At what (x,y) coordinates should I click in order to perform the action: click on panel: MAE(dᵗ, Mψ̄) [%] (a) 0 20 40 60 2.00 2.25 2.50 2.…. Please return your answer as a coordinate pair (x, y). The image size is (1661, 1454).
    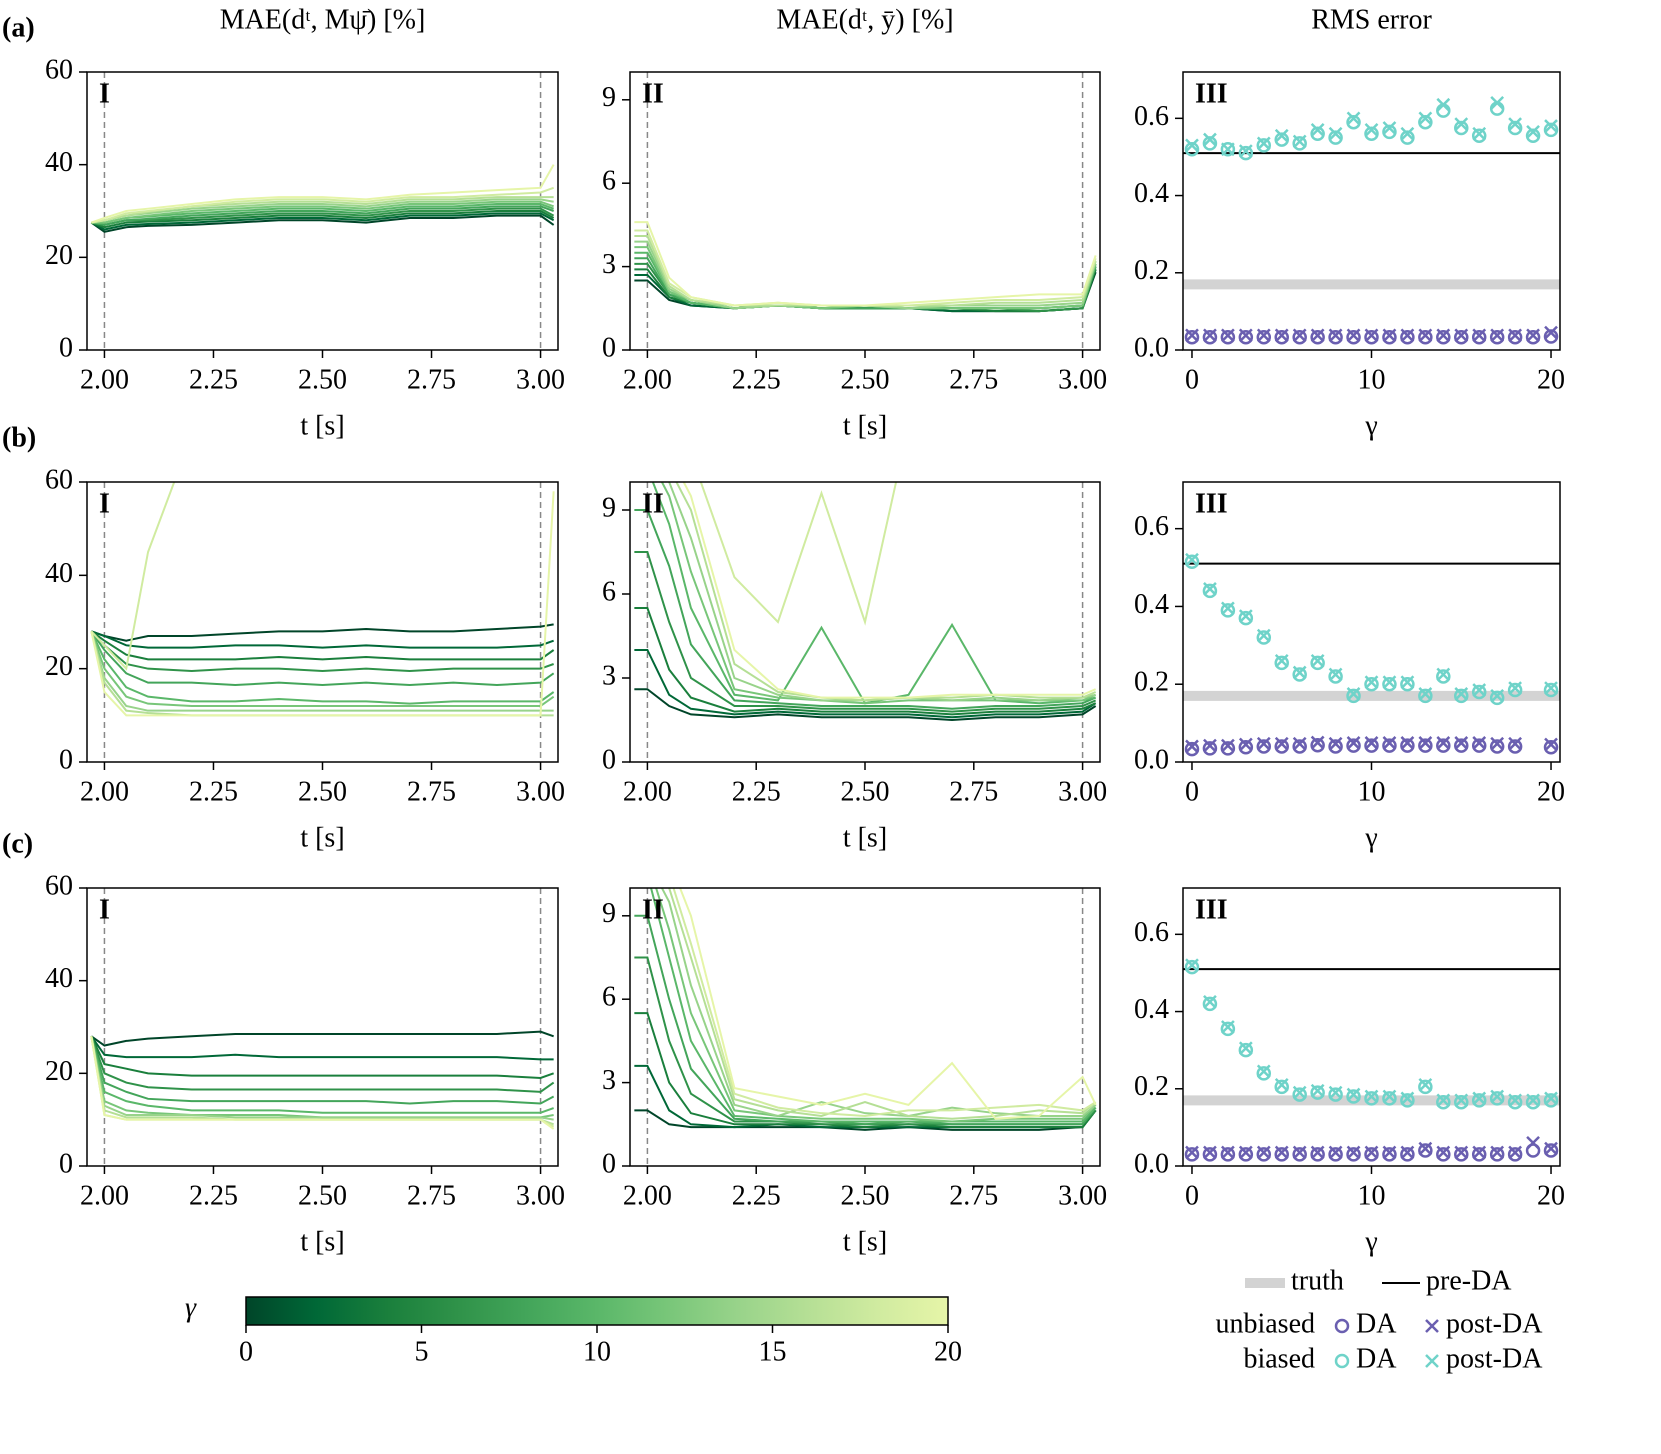
    Looking at the image, I should click on (283, 222).